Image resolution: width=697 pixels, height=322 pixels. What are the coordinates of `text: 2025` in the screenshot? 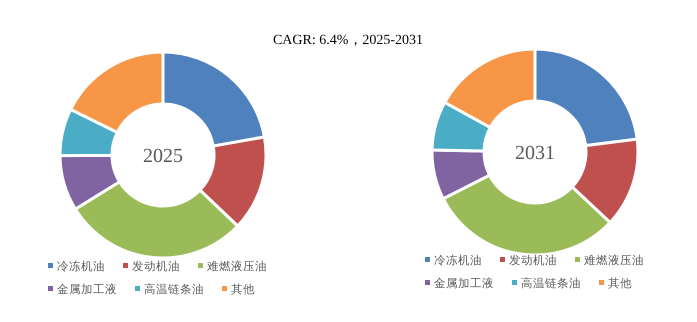 It's located at (163, 156).